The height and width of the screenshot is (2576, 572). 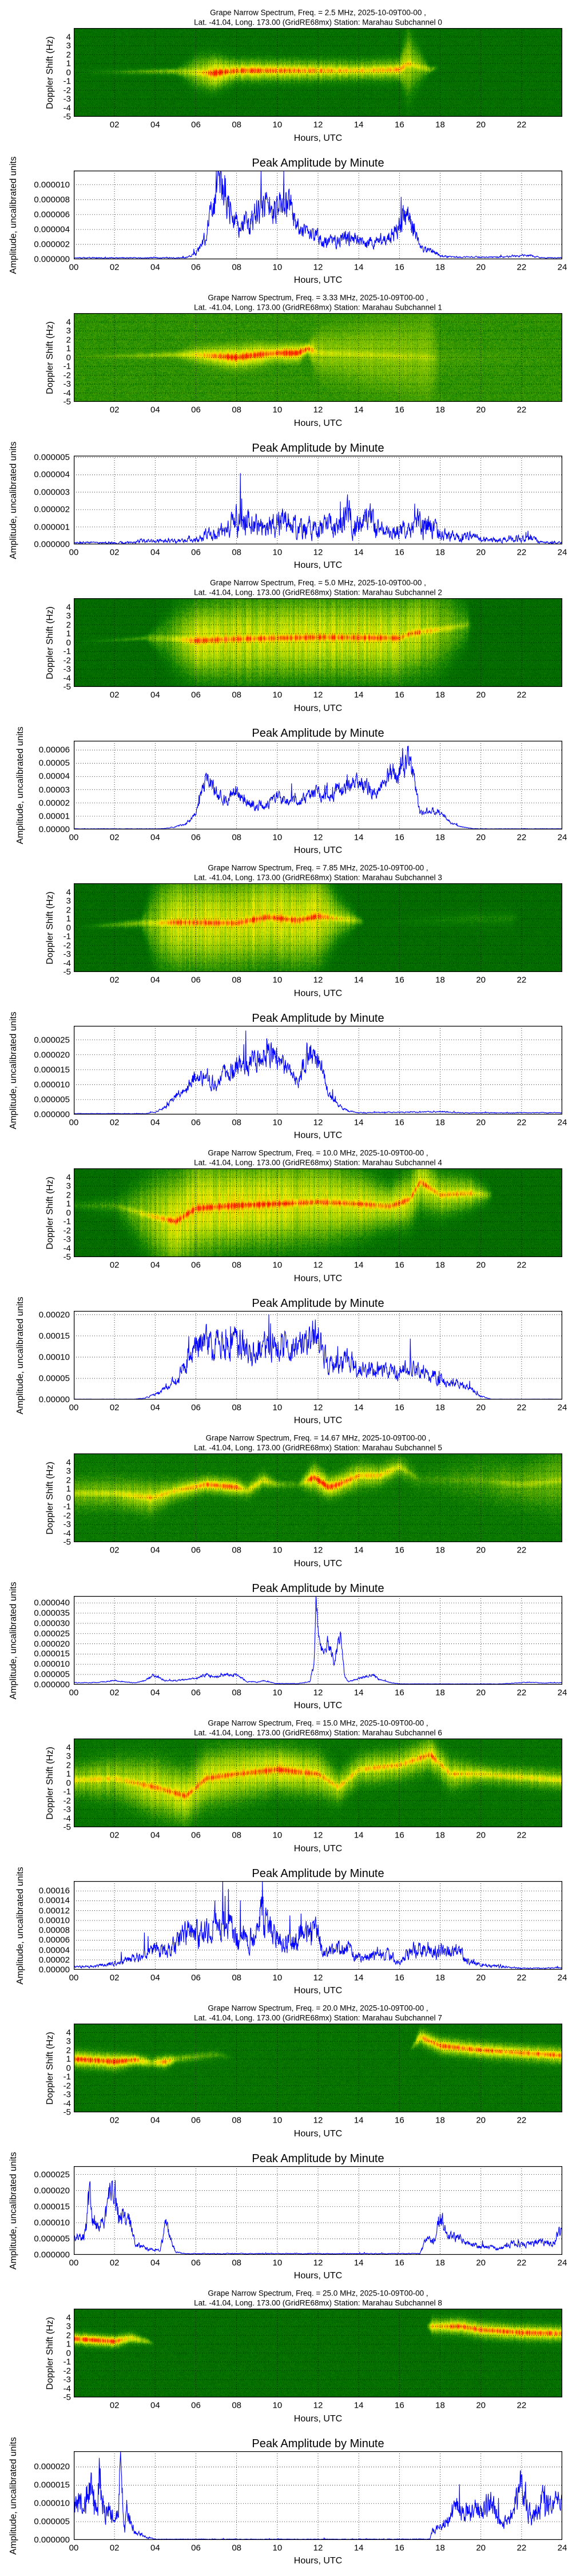 What do you see at coordinates (13, 215) in the screenshot?
I see `y-axis-label: Amplitude, uncalibrated units` at bounding box center [13, 215].